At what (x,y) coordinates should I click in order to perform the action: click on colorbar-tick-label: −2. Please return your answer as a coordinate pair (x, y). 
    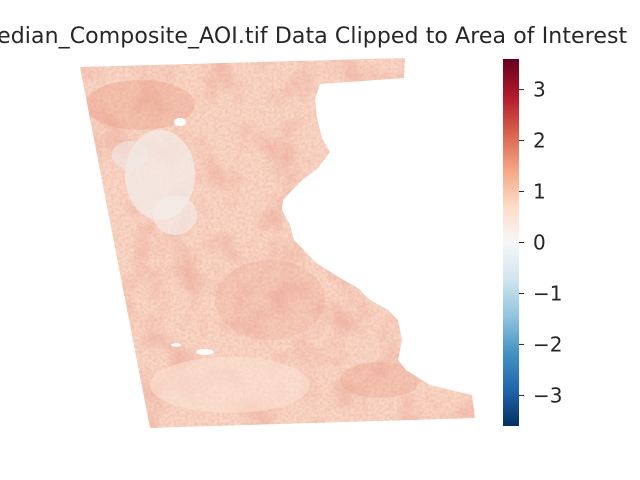
    Looking at the image, I should click on (547, 344).